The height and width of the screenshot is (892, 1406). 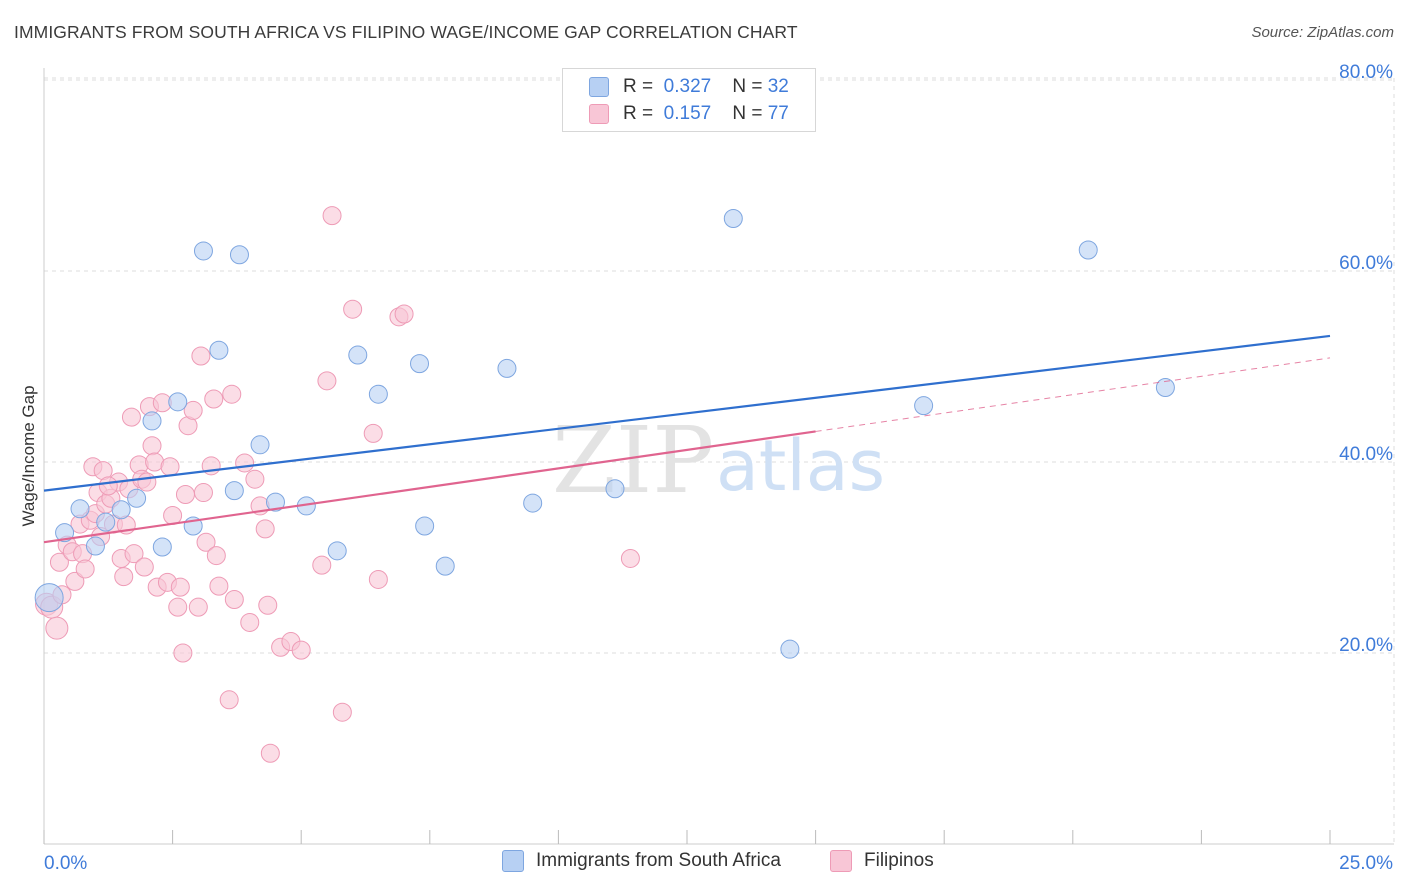 I want to click on source-label: Source: ZipAtlas.com, so click(x=1322, y=32).